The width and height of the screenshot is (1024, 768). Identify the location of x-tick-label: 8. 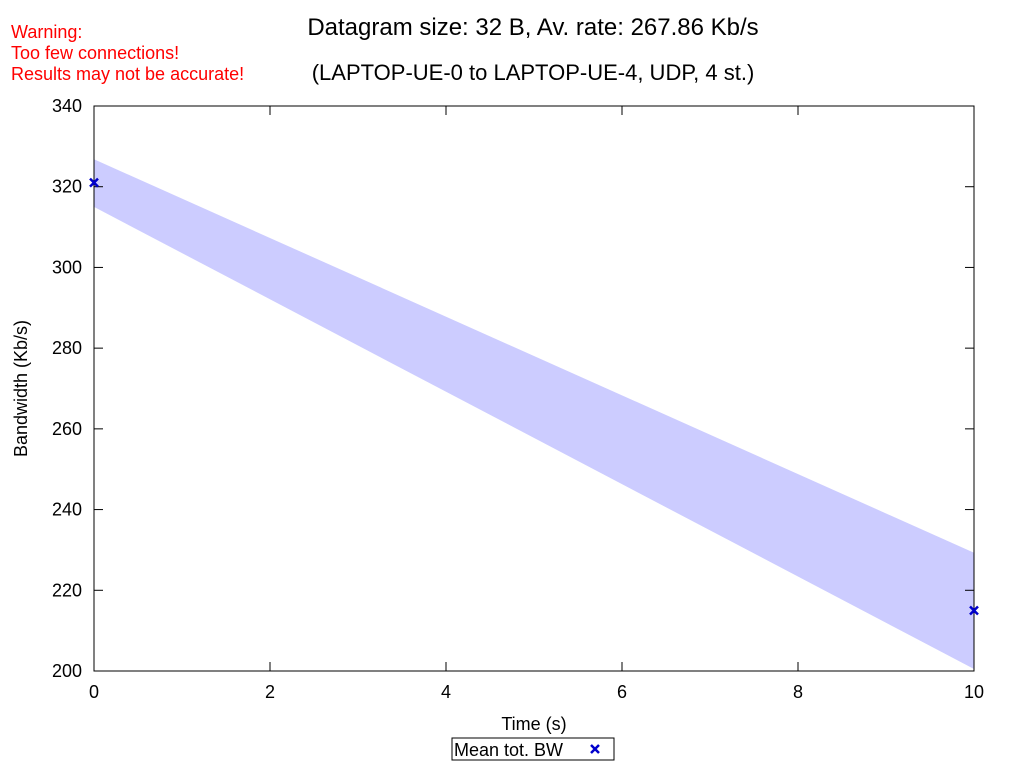
(798, 692).